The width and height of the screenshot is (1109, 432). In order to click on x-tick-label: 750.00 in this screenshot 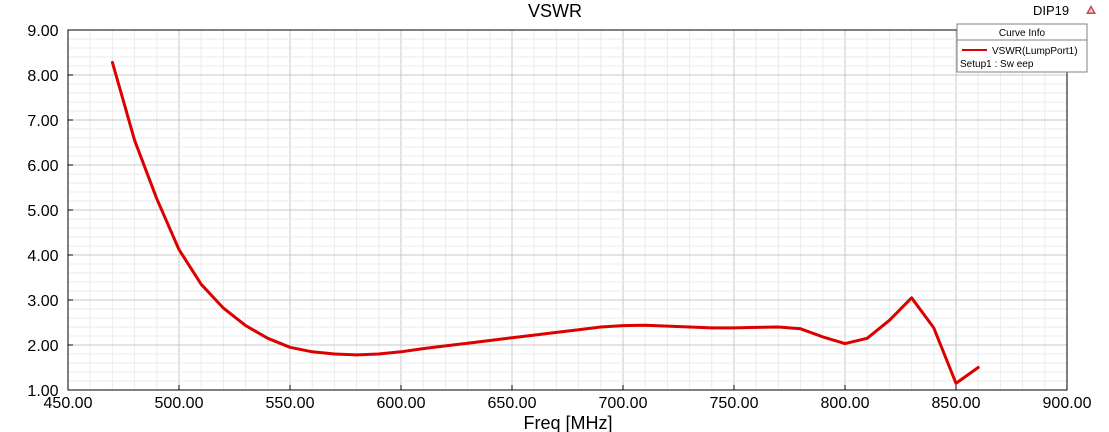, I will do `click(734, 403)`.